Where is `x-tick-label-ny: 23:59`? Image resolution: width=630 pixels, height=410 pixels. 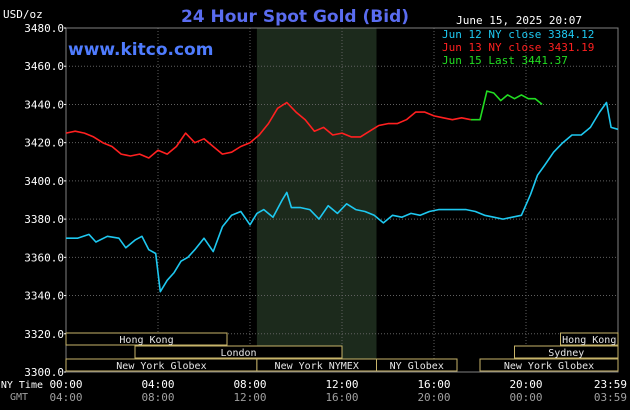
x-tick-label-ny: 23:59 is located at coordinates (610, 384).